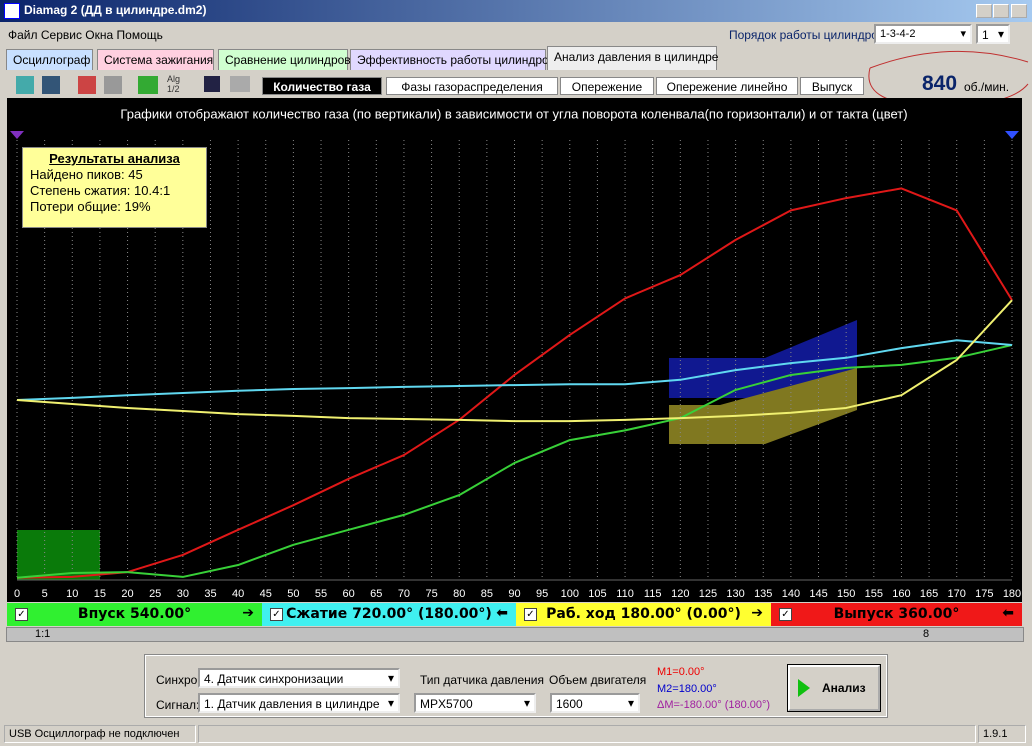 The width and height of the screenshot is (1032, 746). What do you see at coordinates (727, 86) in the screenshot?
I see `subtab: Опережение линейно` at bounding box center [727, 86].